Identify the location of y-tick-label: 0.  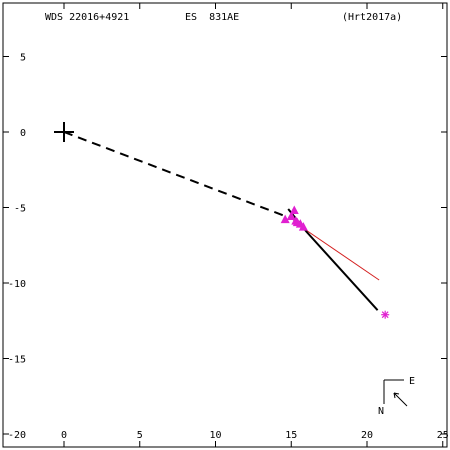
(23, 133).